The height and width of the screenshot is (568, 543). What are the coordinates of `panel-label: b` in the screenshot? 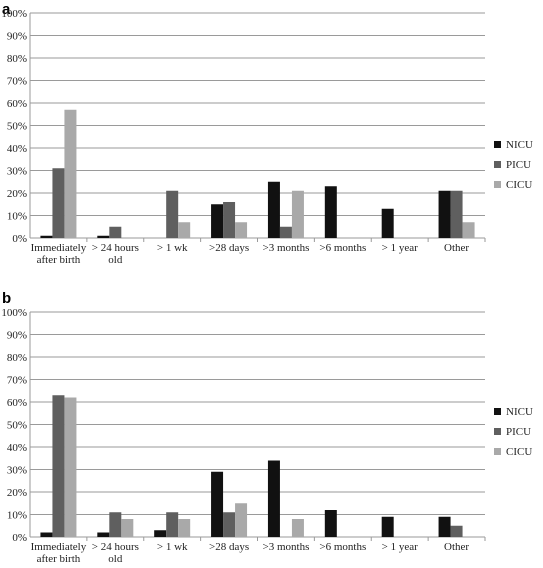 It's located at (6, 298).